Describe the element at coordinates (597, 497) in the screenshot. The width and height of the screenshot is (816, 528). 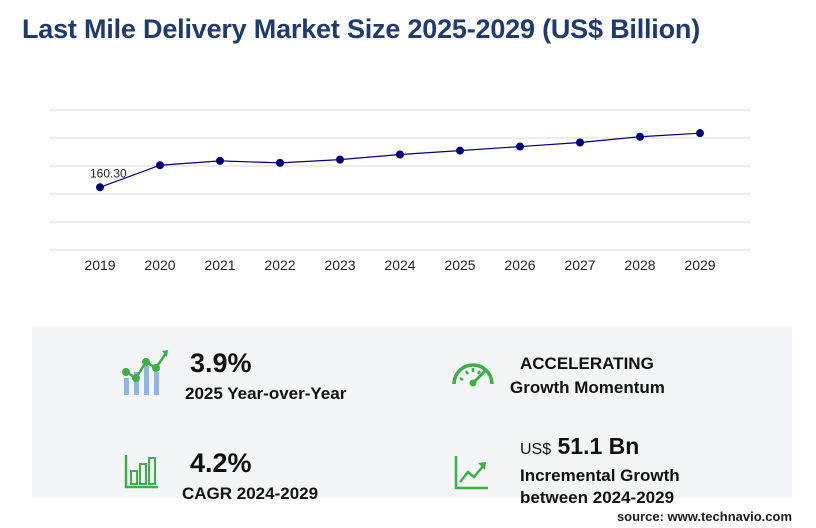
I see `incremental-label-line2: between 2024-2029` at that location.